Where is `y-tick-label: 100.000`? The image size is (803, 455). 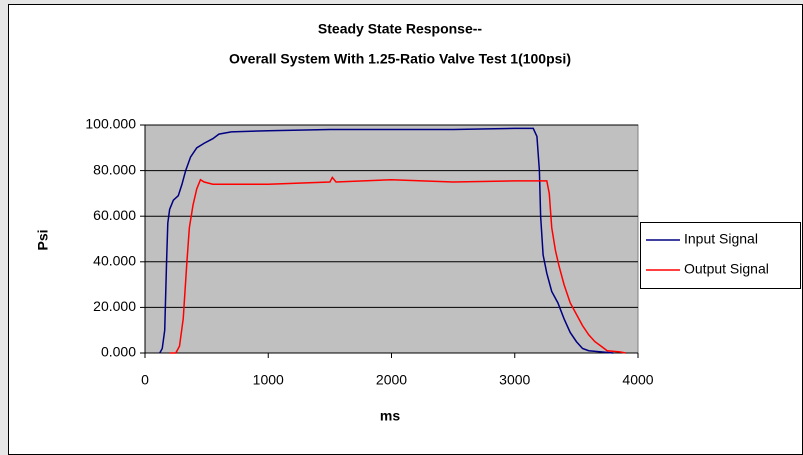 y-tick-label: 100.000 is located at coordinates (110, 124).